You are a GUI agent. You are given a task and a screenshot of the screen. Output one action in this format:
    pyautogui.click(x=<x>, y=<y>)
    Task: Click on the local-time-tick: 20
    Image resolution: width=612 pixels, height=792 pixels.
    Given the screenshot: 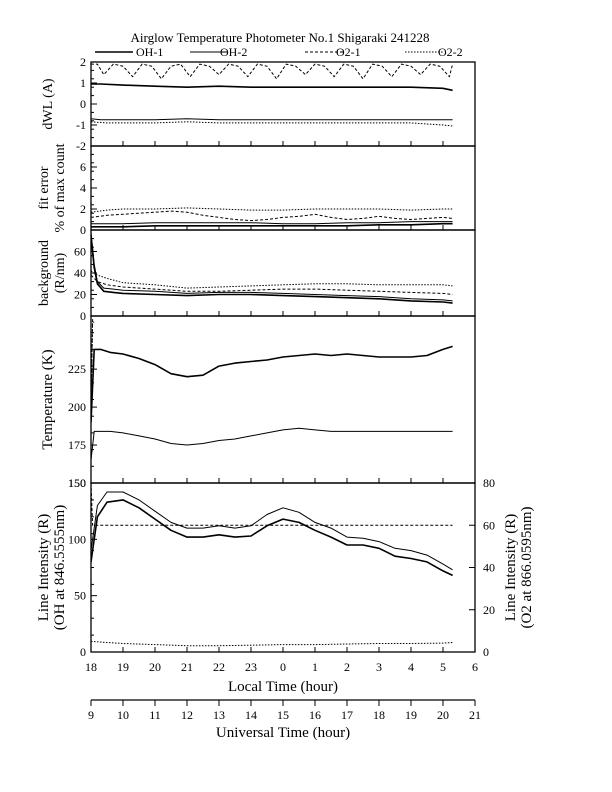 What is the action you would take?
    pyautogui.click(x=155, y=667)
    